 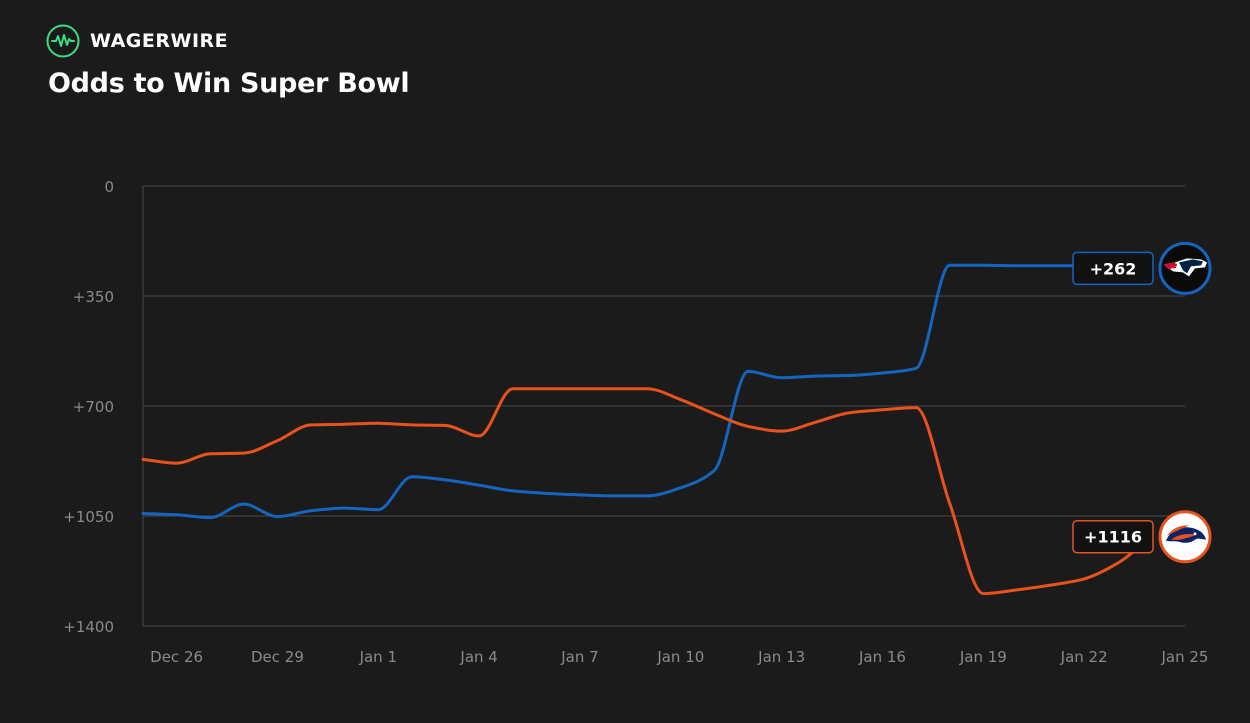 What do you see at coordinates (579, 657) in the screenshot?
I see `x-tick-label: Jan 7` at bounding box center [579, 657].